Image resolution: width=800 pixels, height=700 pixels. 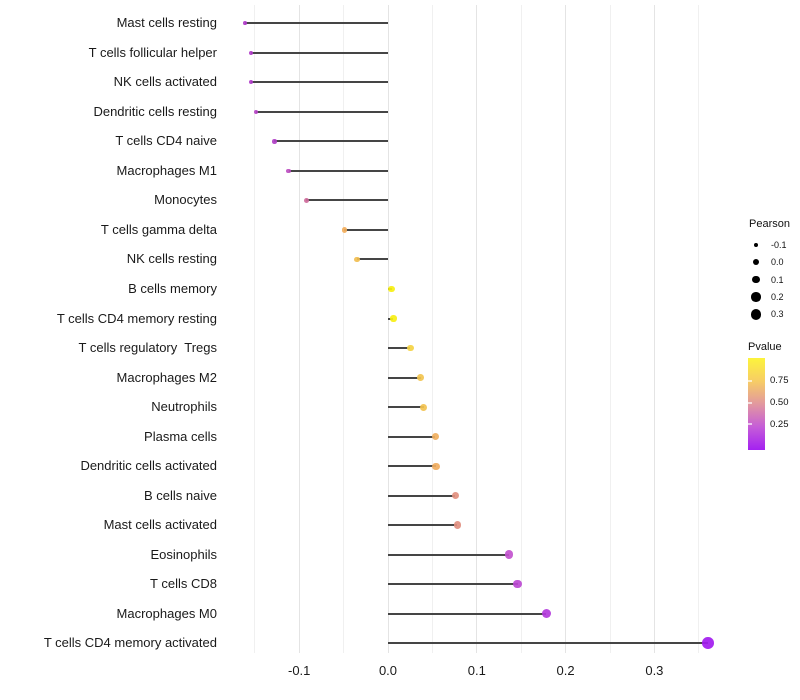 What do you see at coordinates (777, 262) in the screenshot?
I see `legend-pearson-label: 0.0` at bounding box center [777, 262].